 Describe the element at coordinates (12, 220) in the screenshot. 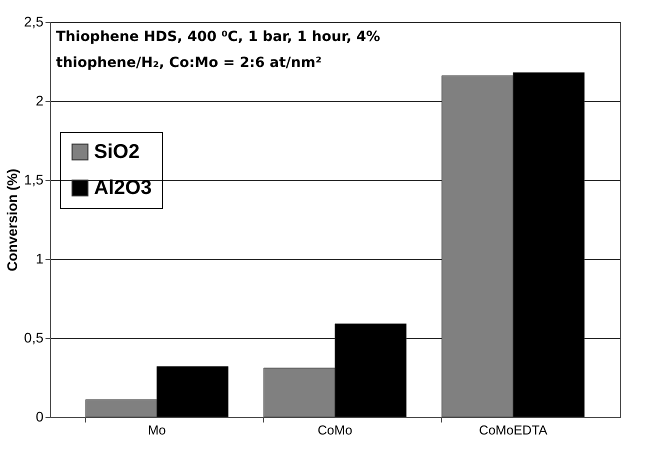

I see `y-axis-title: Conversion (%)` at that location.